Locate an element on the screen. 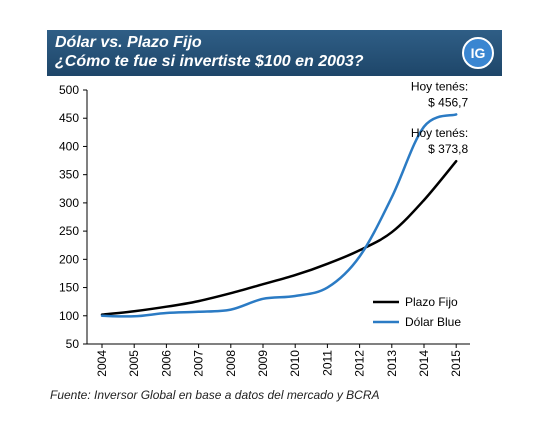  x-tick-label: 2012 is located at coordinates (360, 363).